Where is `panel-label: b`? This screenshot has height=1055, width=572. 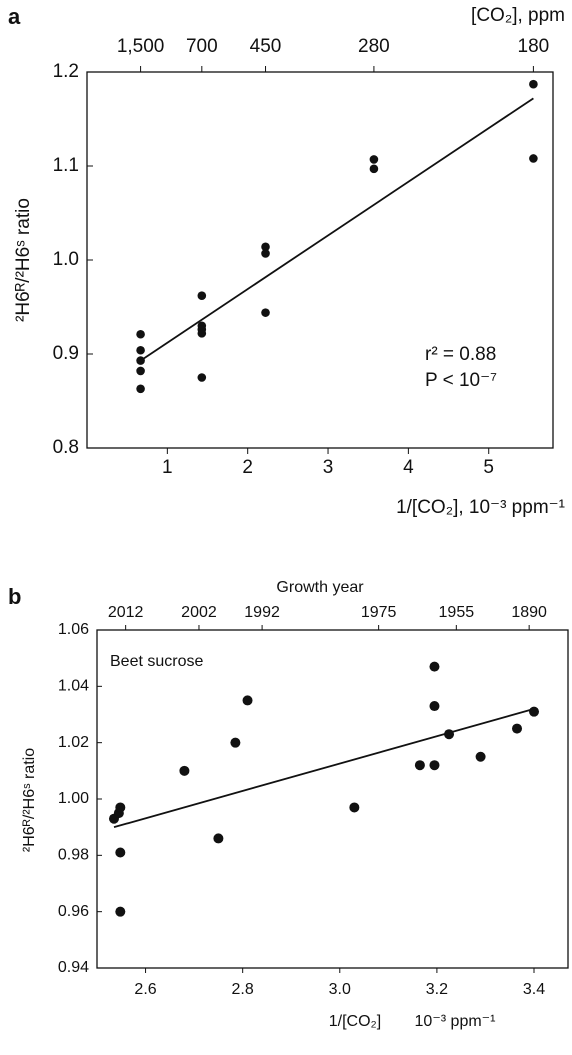
panel-label: b is located at coordinates (14, 596).